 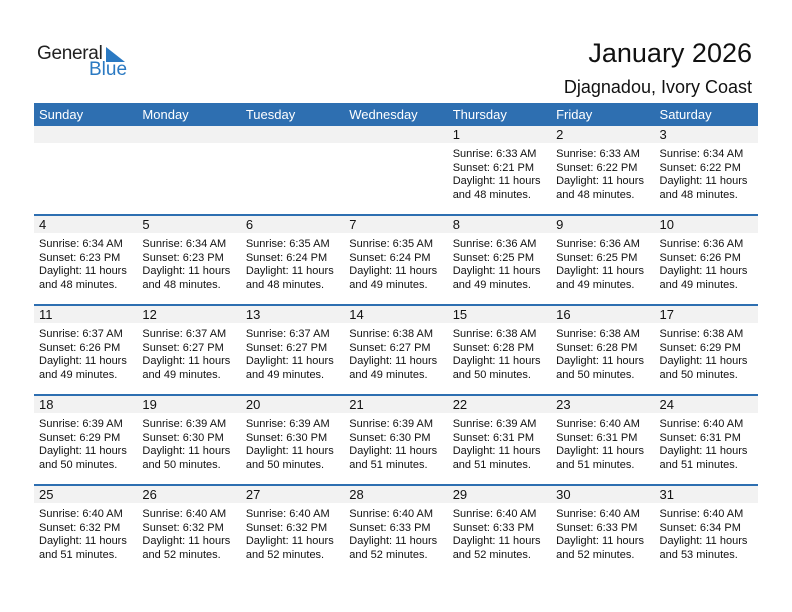 What do you see at coordinates (85, 171) in the screenshot?
I see `empty-cell` at bounding box center [85, 171].